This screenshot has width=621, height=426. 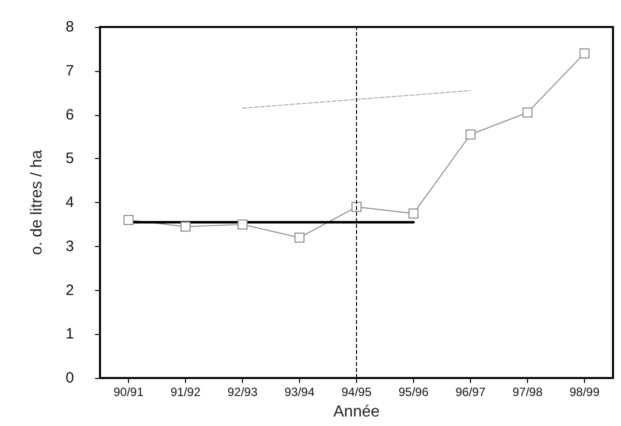 I want to click on y-tick-label: 4, so click(x=70, y=202).